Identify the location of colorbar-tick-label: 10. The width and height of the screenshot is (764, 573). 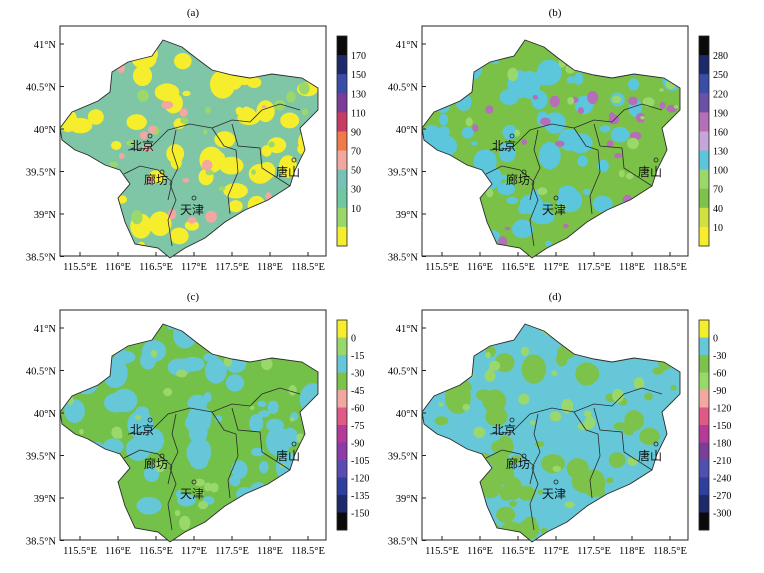
(356, 209).